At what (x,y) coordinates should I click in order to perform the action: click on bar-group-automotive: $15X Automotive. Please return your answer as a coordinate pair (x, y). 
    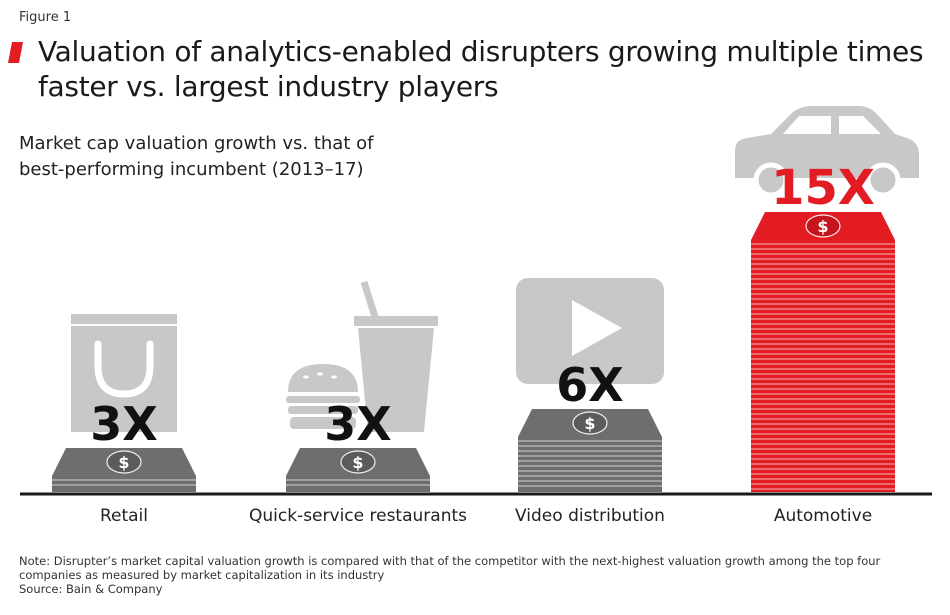
    Looking at the image, I should click on (827, 316).